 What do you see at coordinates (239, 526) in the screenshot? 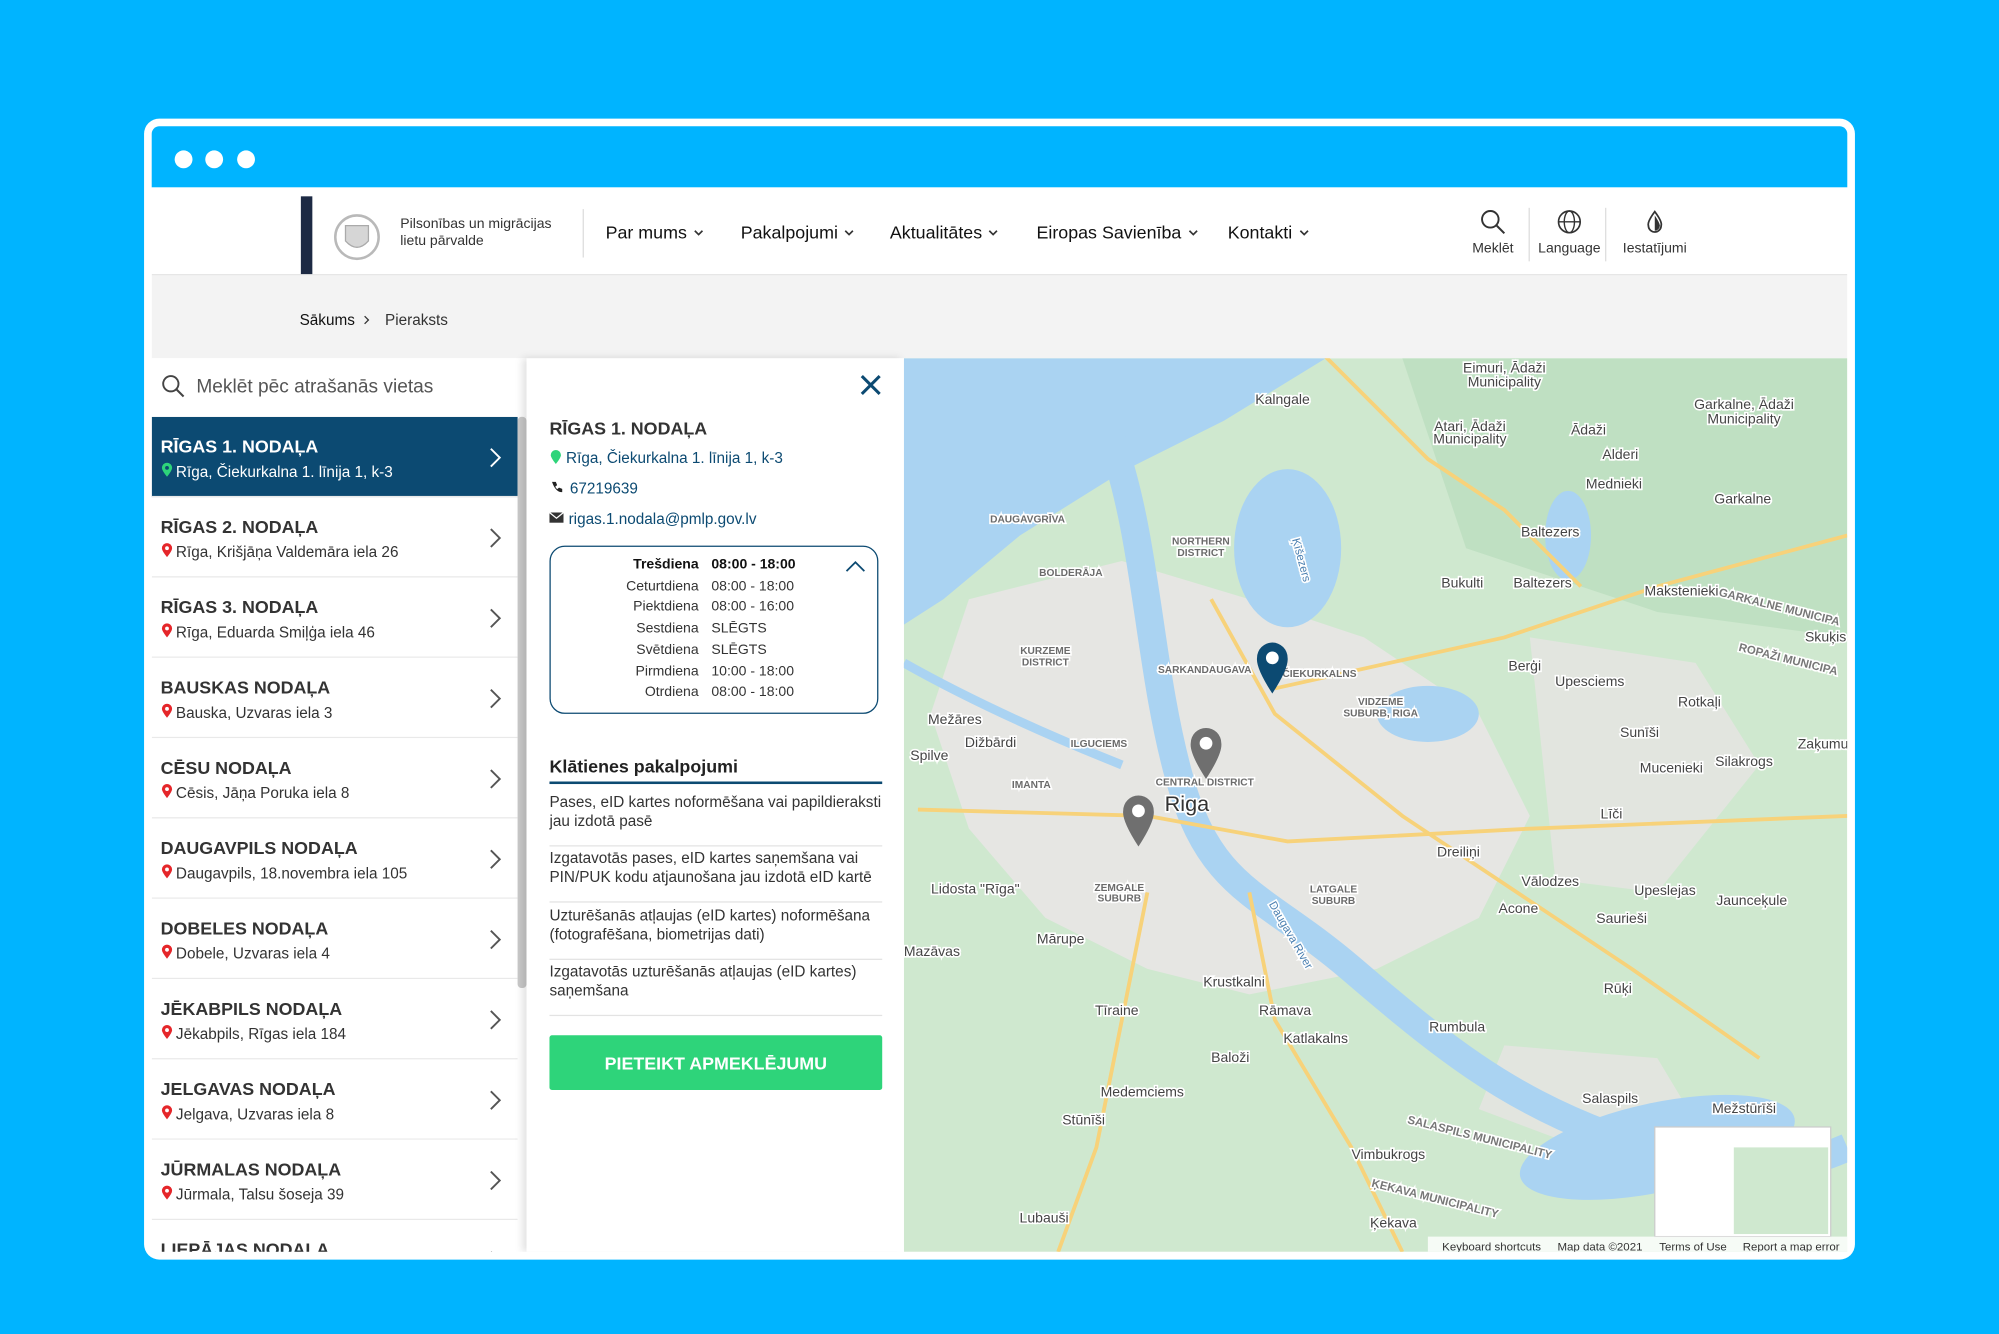
I see `office-name: RĪGAS 2. NODAĻA` at bounding box center [239, 526].